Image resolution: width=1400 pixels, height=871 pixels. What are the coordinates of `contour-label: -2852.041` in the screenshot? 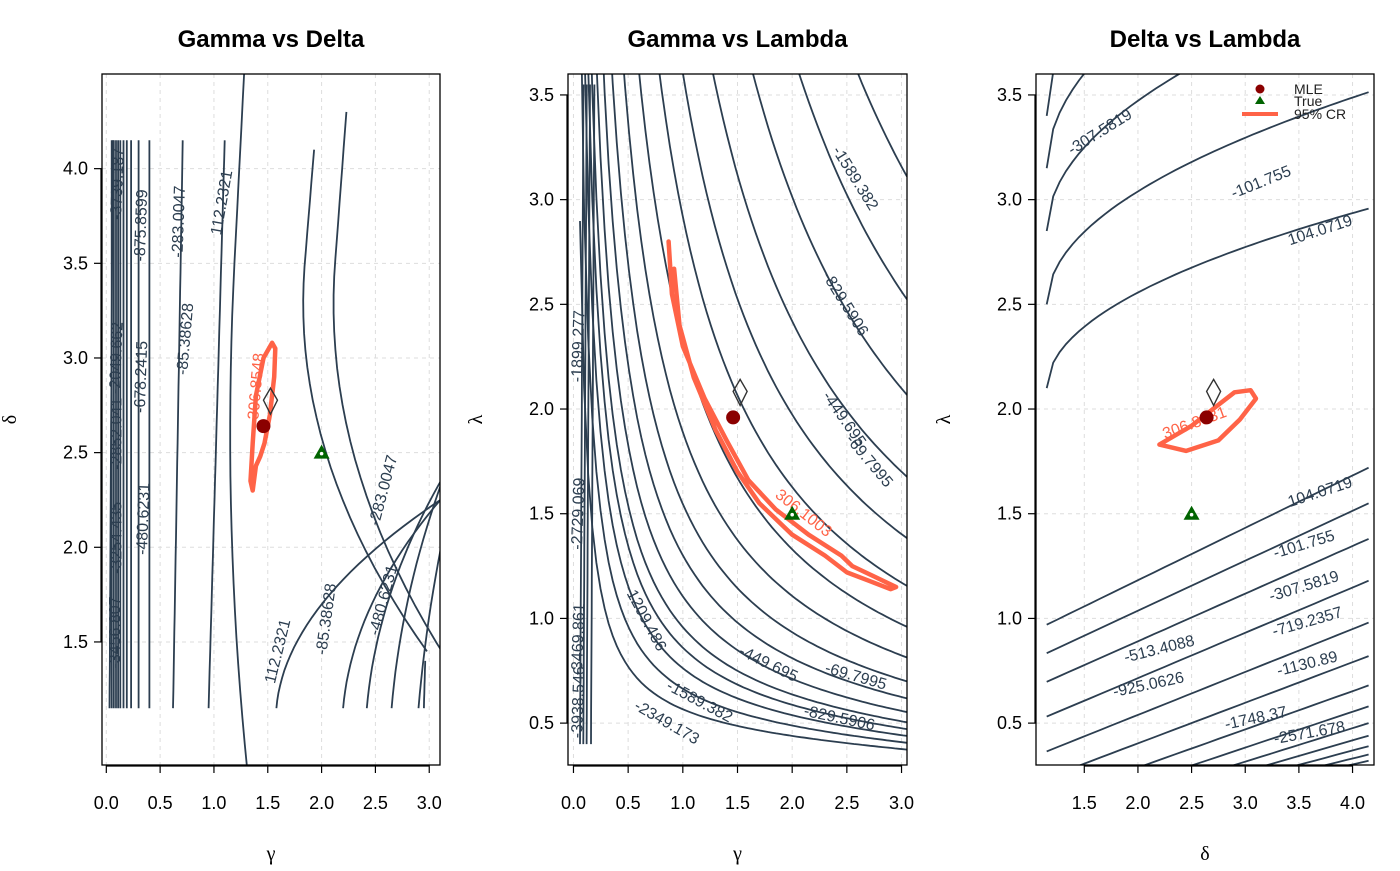 It's located at (116, 434).